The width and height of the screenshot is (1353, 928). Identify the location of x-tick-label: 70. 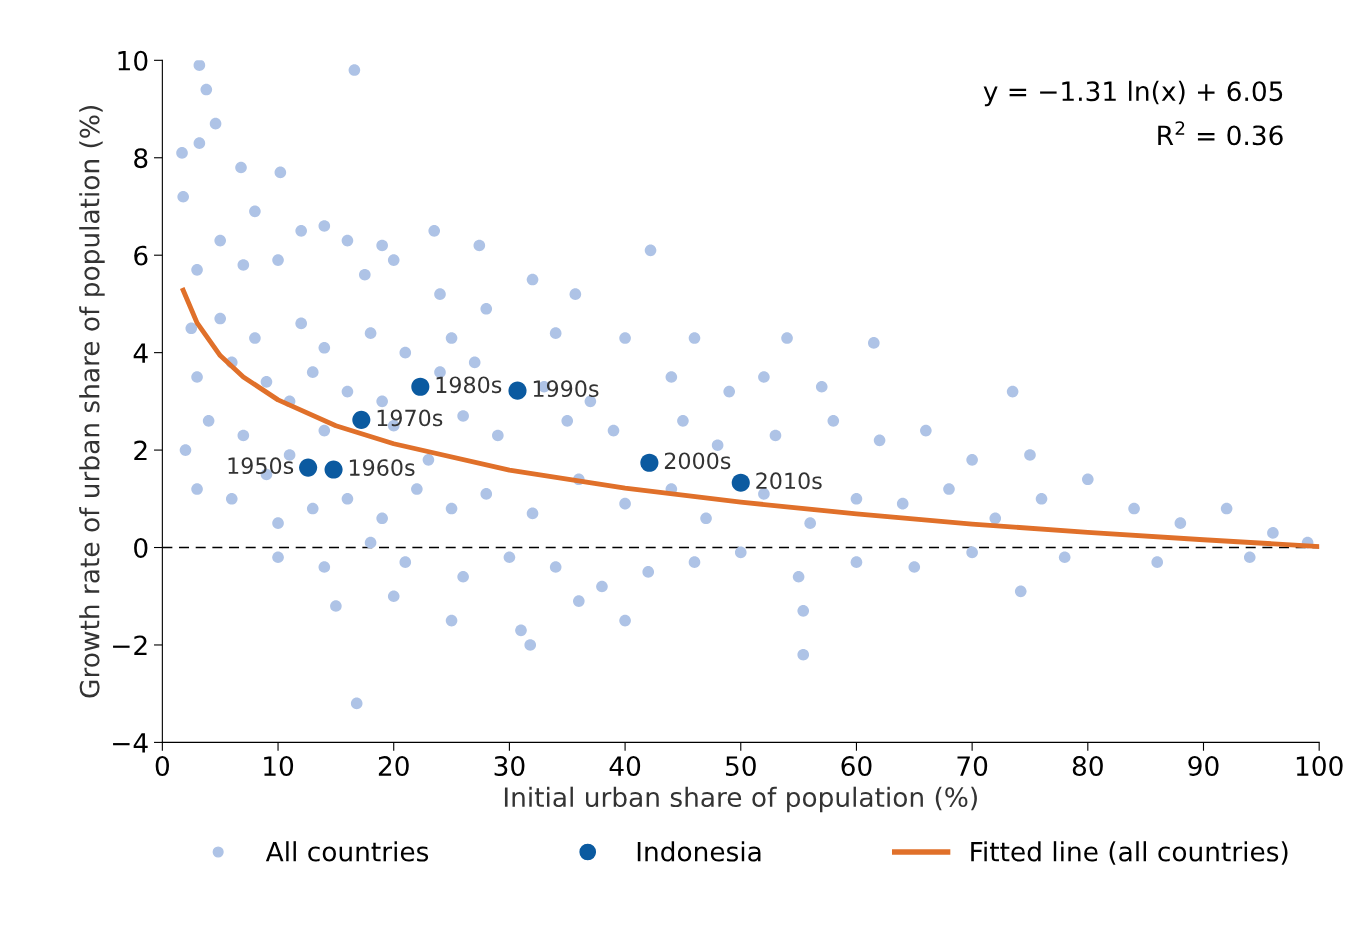
(972, 766).